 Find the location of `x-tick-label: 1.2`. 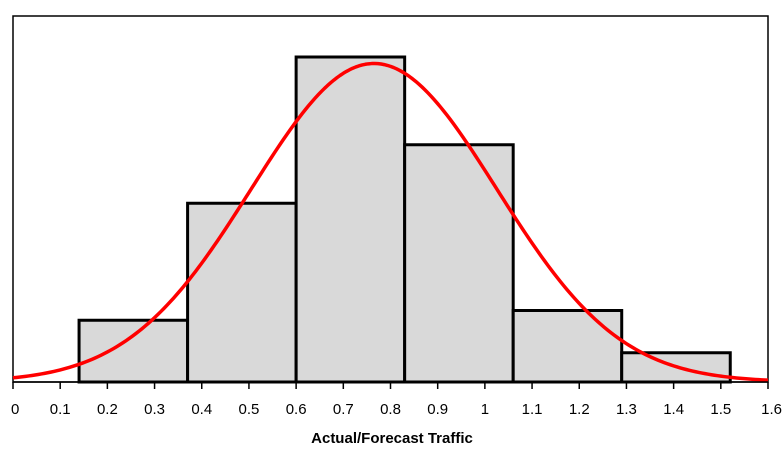

x-tick-label: 1.2 is located at coordinates (579, 409).